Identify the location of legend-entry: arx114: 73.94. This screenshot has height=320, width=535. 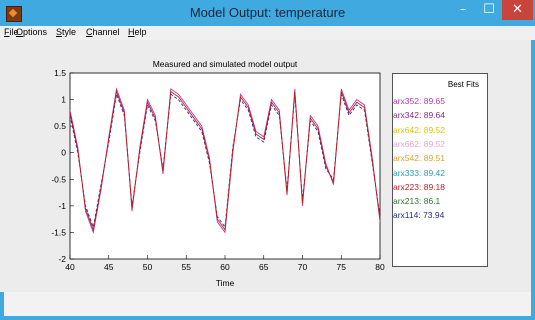
(419, 215).